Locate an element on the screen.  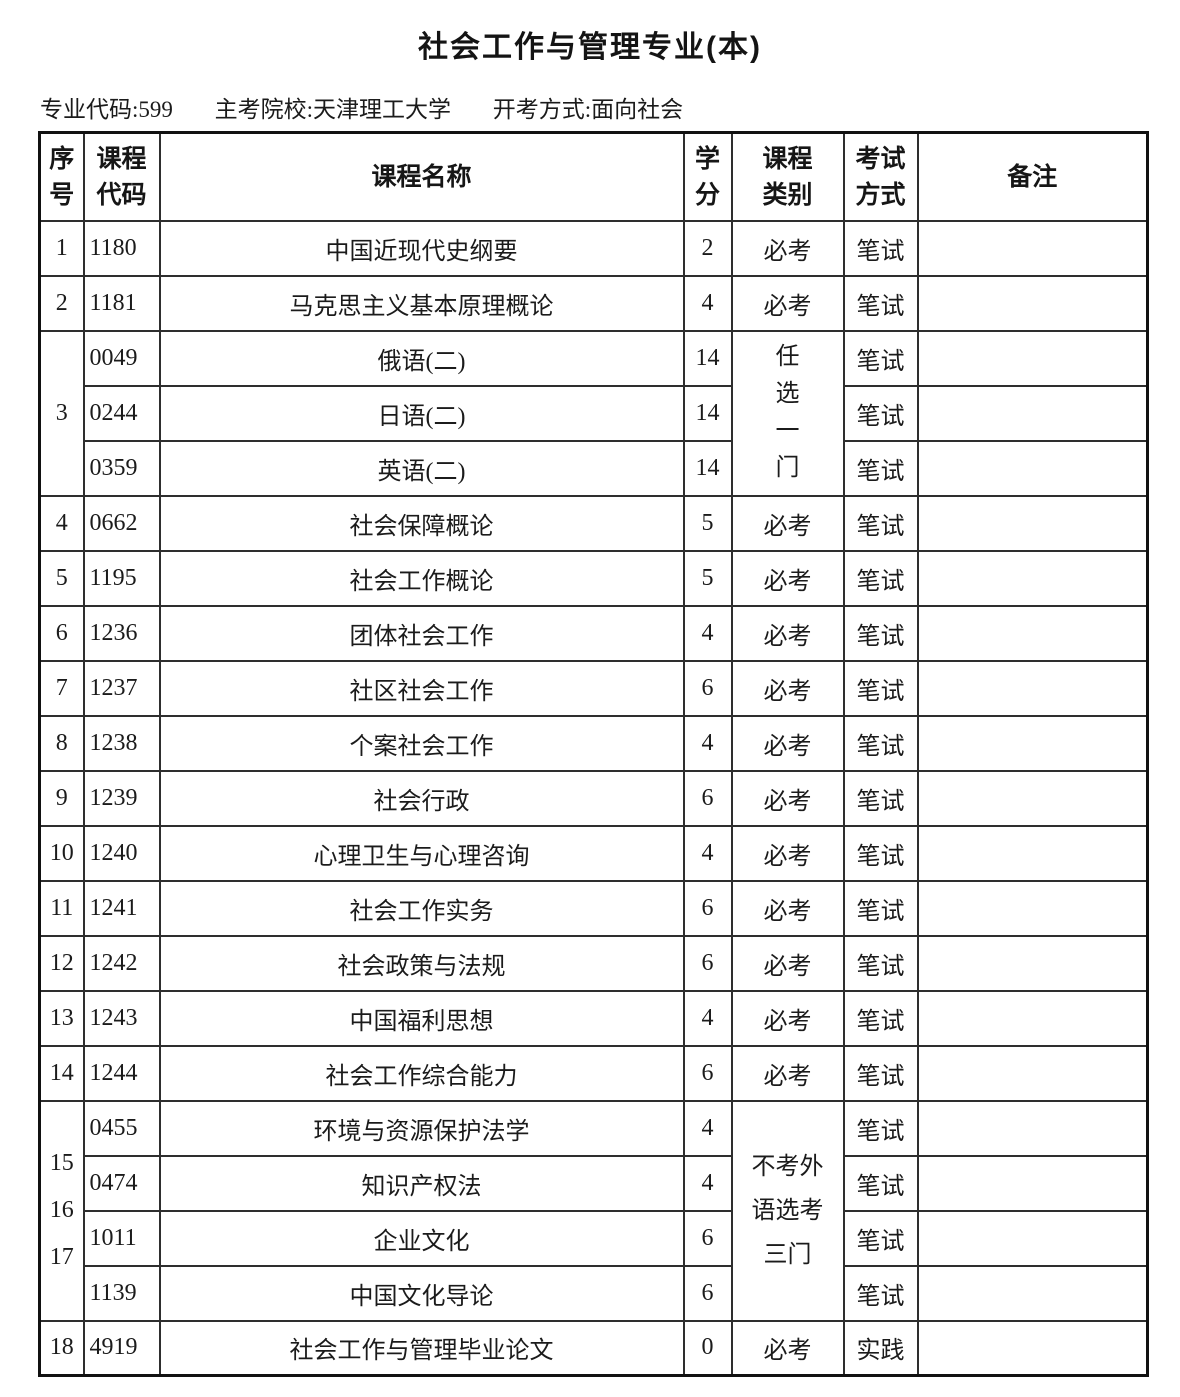
table-row-1: 1 1180 中国近现代史纲要 2 必考 笔试 is located at coordinates (593, 248).